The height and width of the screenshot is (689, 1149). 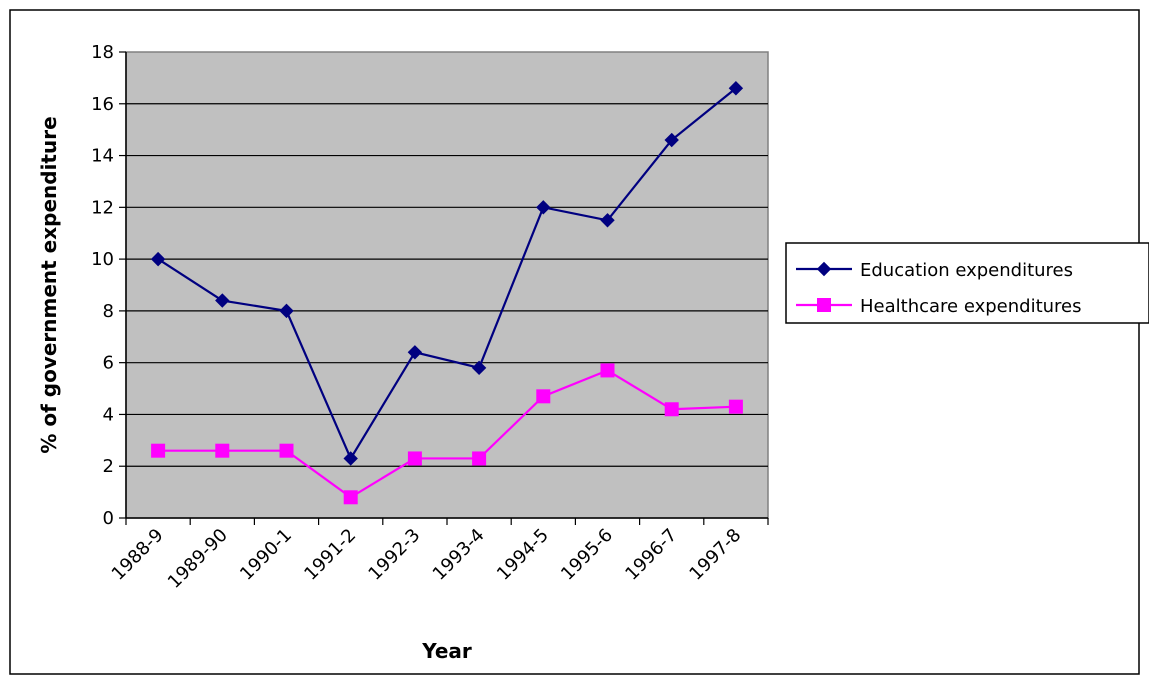 What do you see at coordinates (108, 518) in the screenshot?
I see `y-tick-label: 0` at bounding box center [108, 518].